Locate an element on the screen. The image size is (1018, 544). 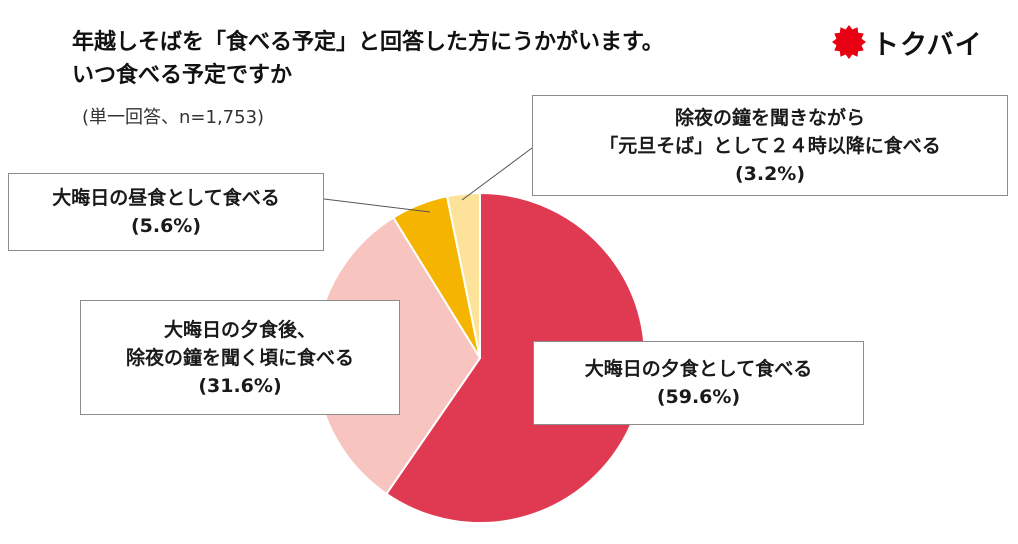
callout-midnight-value: (3.2%) is located at coordinates (770, 173).